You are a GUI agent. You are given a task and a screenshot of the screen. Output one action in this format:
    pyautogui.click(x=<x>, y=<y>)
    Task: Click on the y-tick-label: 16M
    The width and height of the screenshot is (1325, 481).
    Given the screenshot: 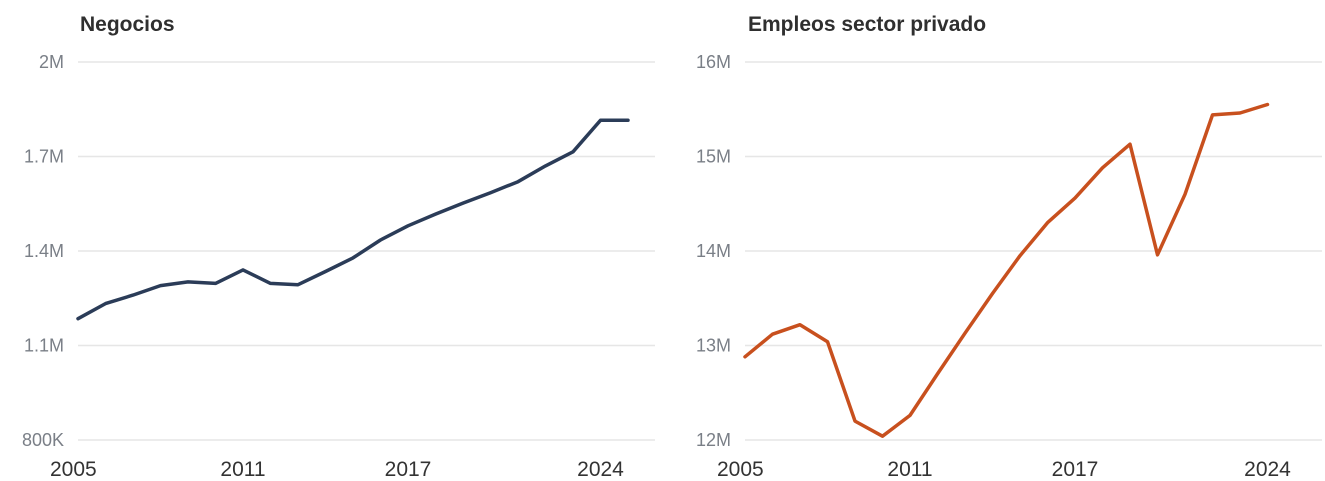 What is the action you would take?
    pyautogui.click(x=713, y=62)
    